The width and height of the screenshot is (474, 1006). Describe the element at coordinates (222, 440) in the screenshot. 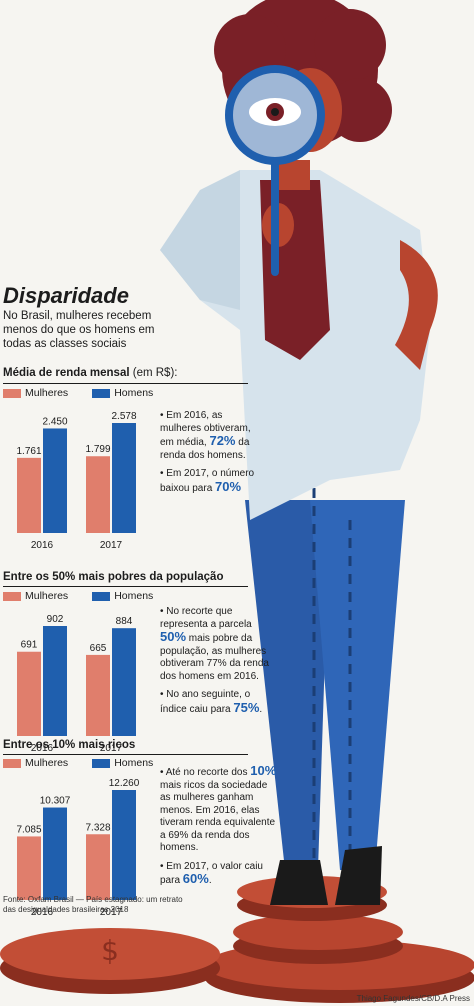

I see `note-highlight: 72%` at that location.